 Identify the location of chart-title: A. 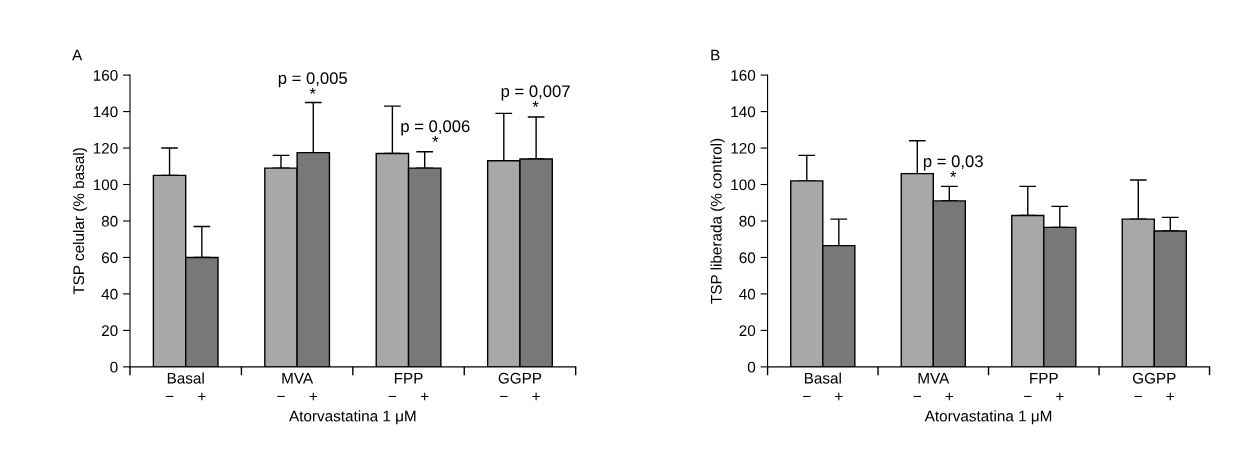
(77, 55).